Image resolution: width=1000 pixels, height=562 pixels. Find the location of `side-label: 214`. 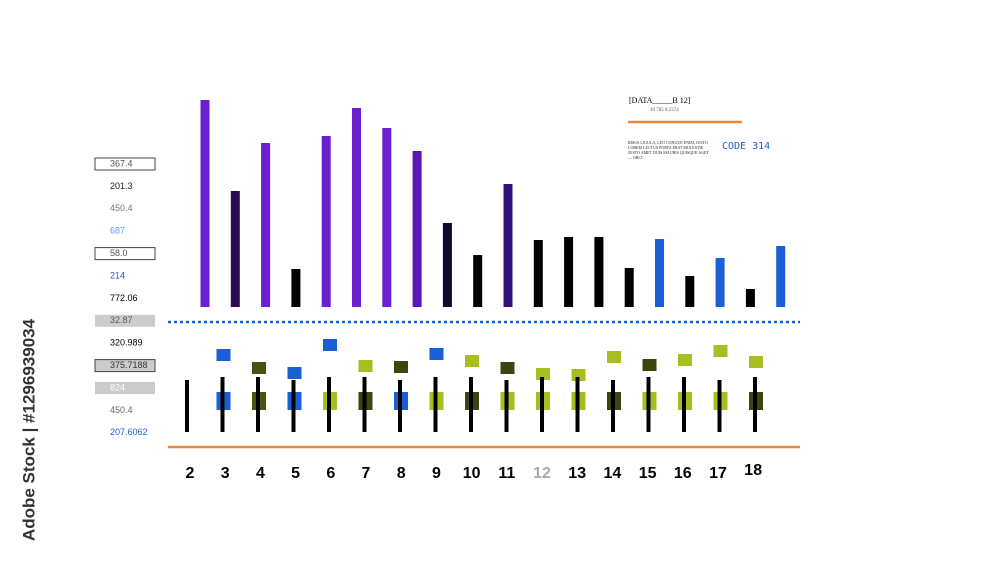

side-label: 214 is located at coordinates (117, 275).